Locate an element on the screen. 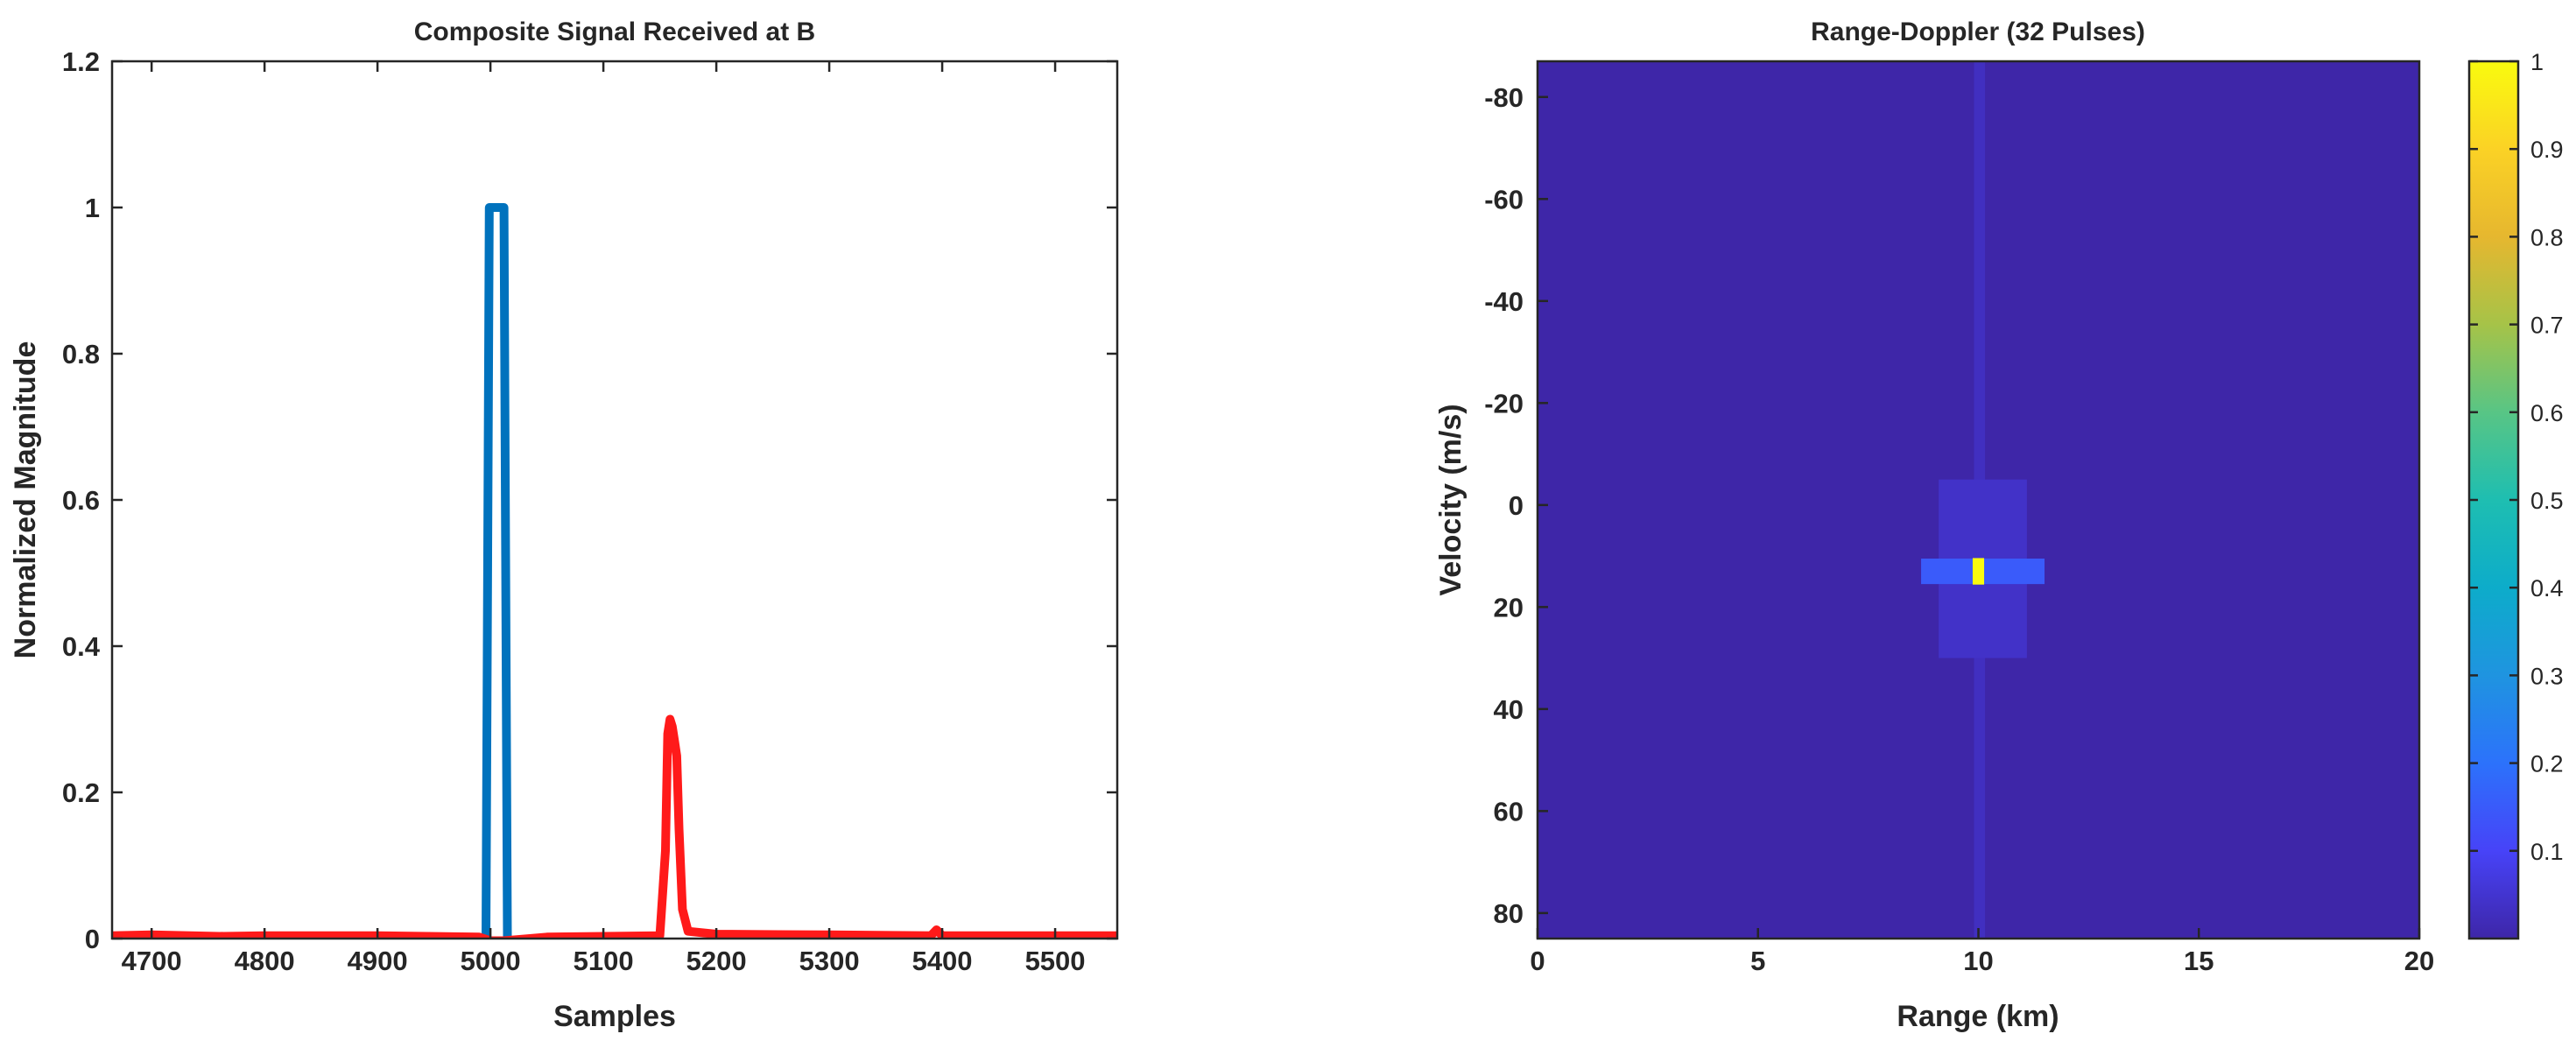  x-tick-label: 5400 is located at coordinates (942, 961).